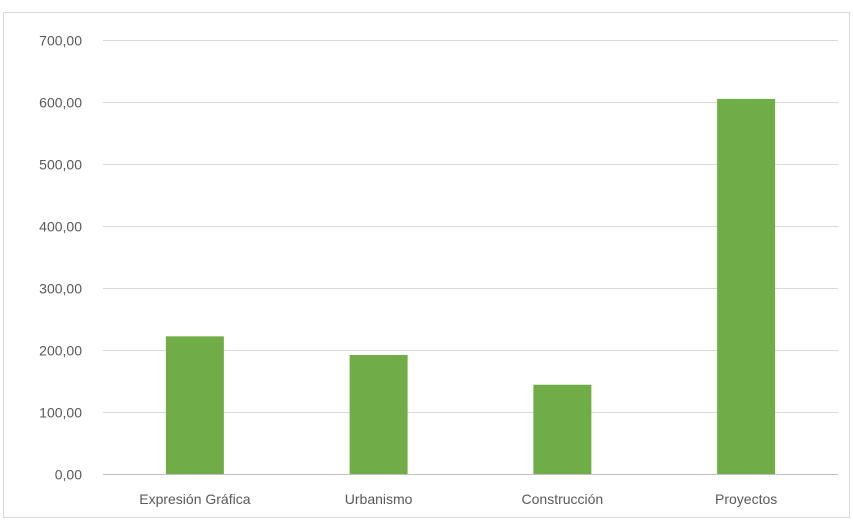  What do you see at coordinates (60, 103) in the screenshot?
I see `y-tick-label: 600,00` at bounding box center [60, 103].